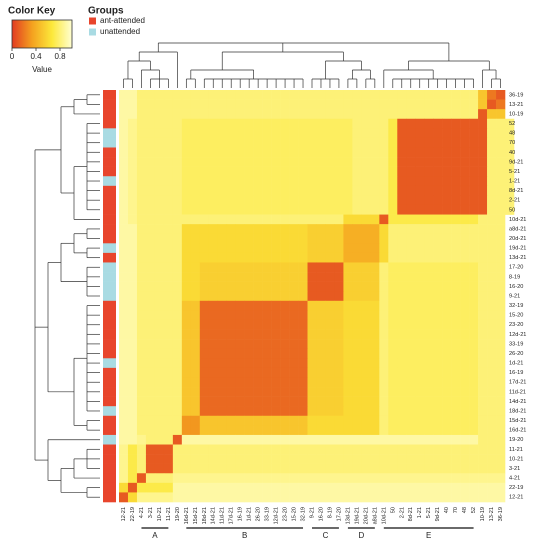 This screenshot has width=539, height=550. I want to click on color-key-title: Color Key, so click(32, 11).